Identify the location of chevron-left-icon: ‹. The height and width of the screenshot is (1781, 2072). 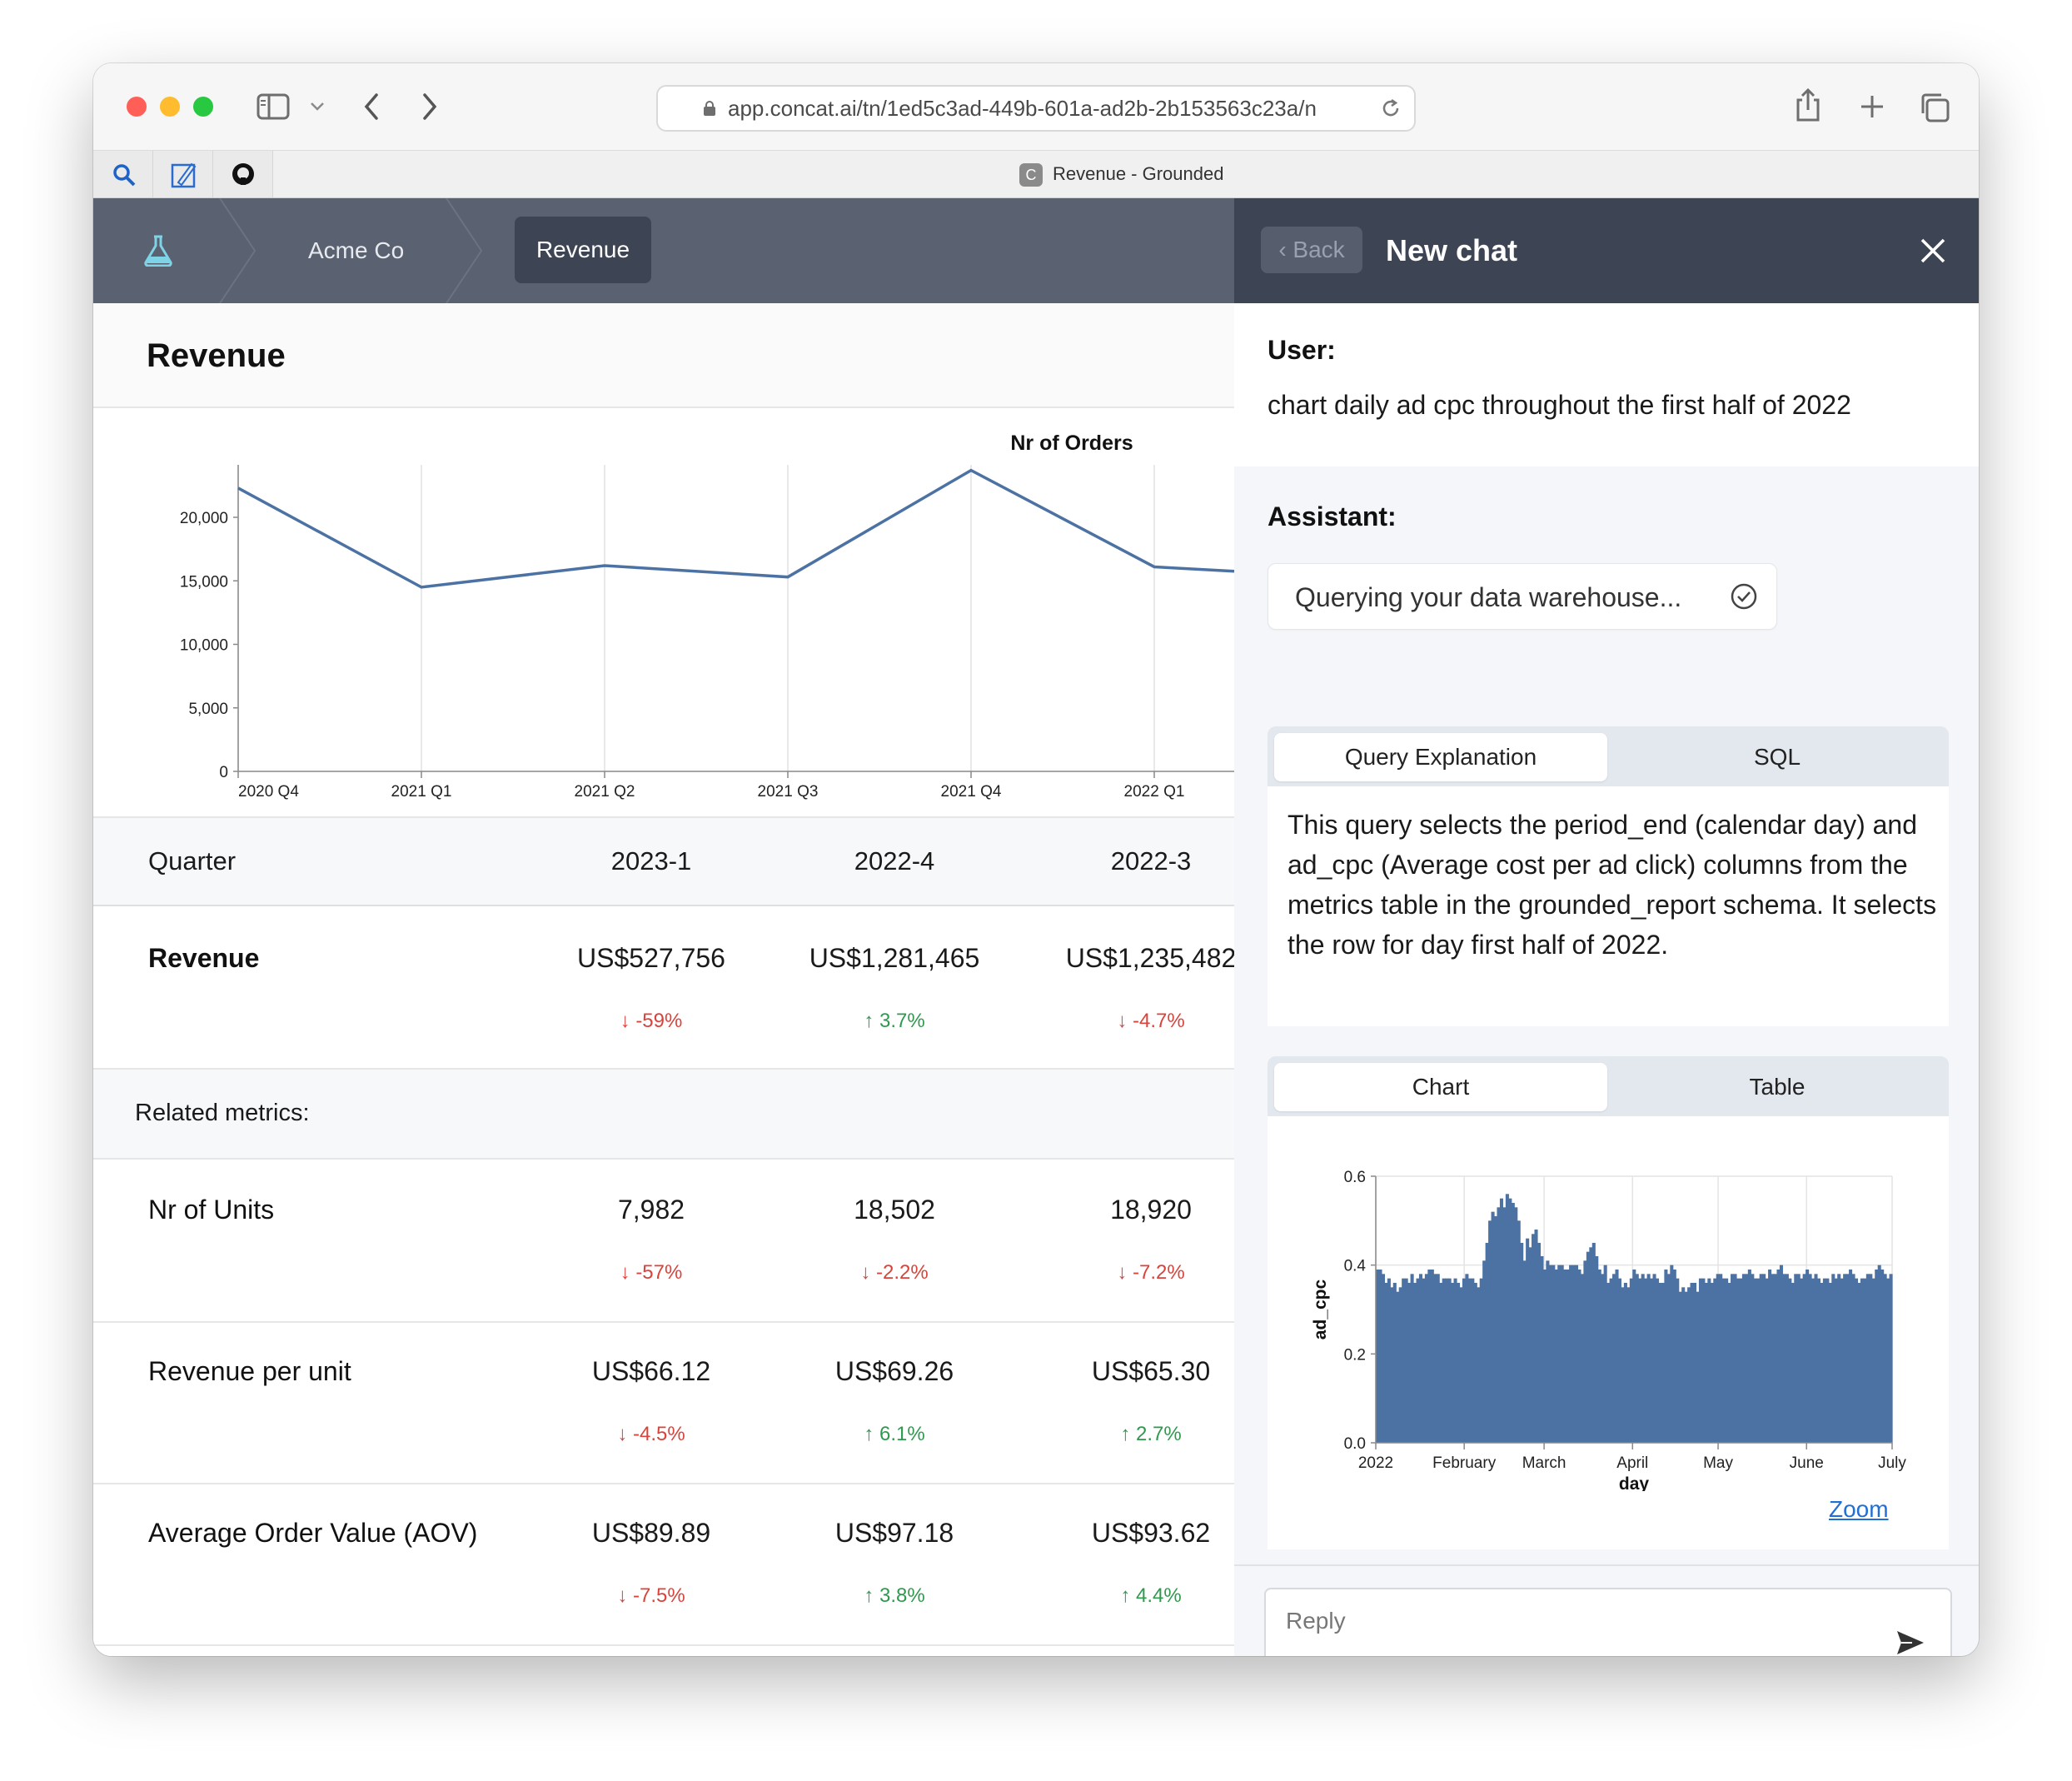
(1285, 249).